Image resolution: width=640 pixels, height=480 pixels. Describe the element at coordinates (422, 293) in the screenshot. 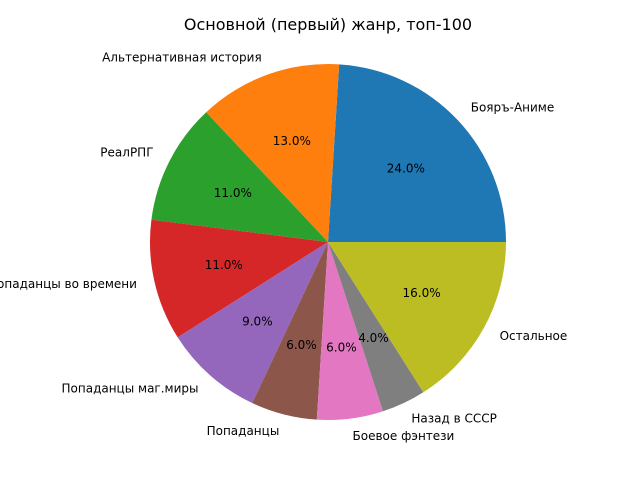

I see `slice-percent-label: 16.0%` at that location.